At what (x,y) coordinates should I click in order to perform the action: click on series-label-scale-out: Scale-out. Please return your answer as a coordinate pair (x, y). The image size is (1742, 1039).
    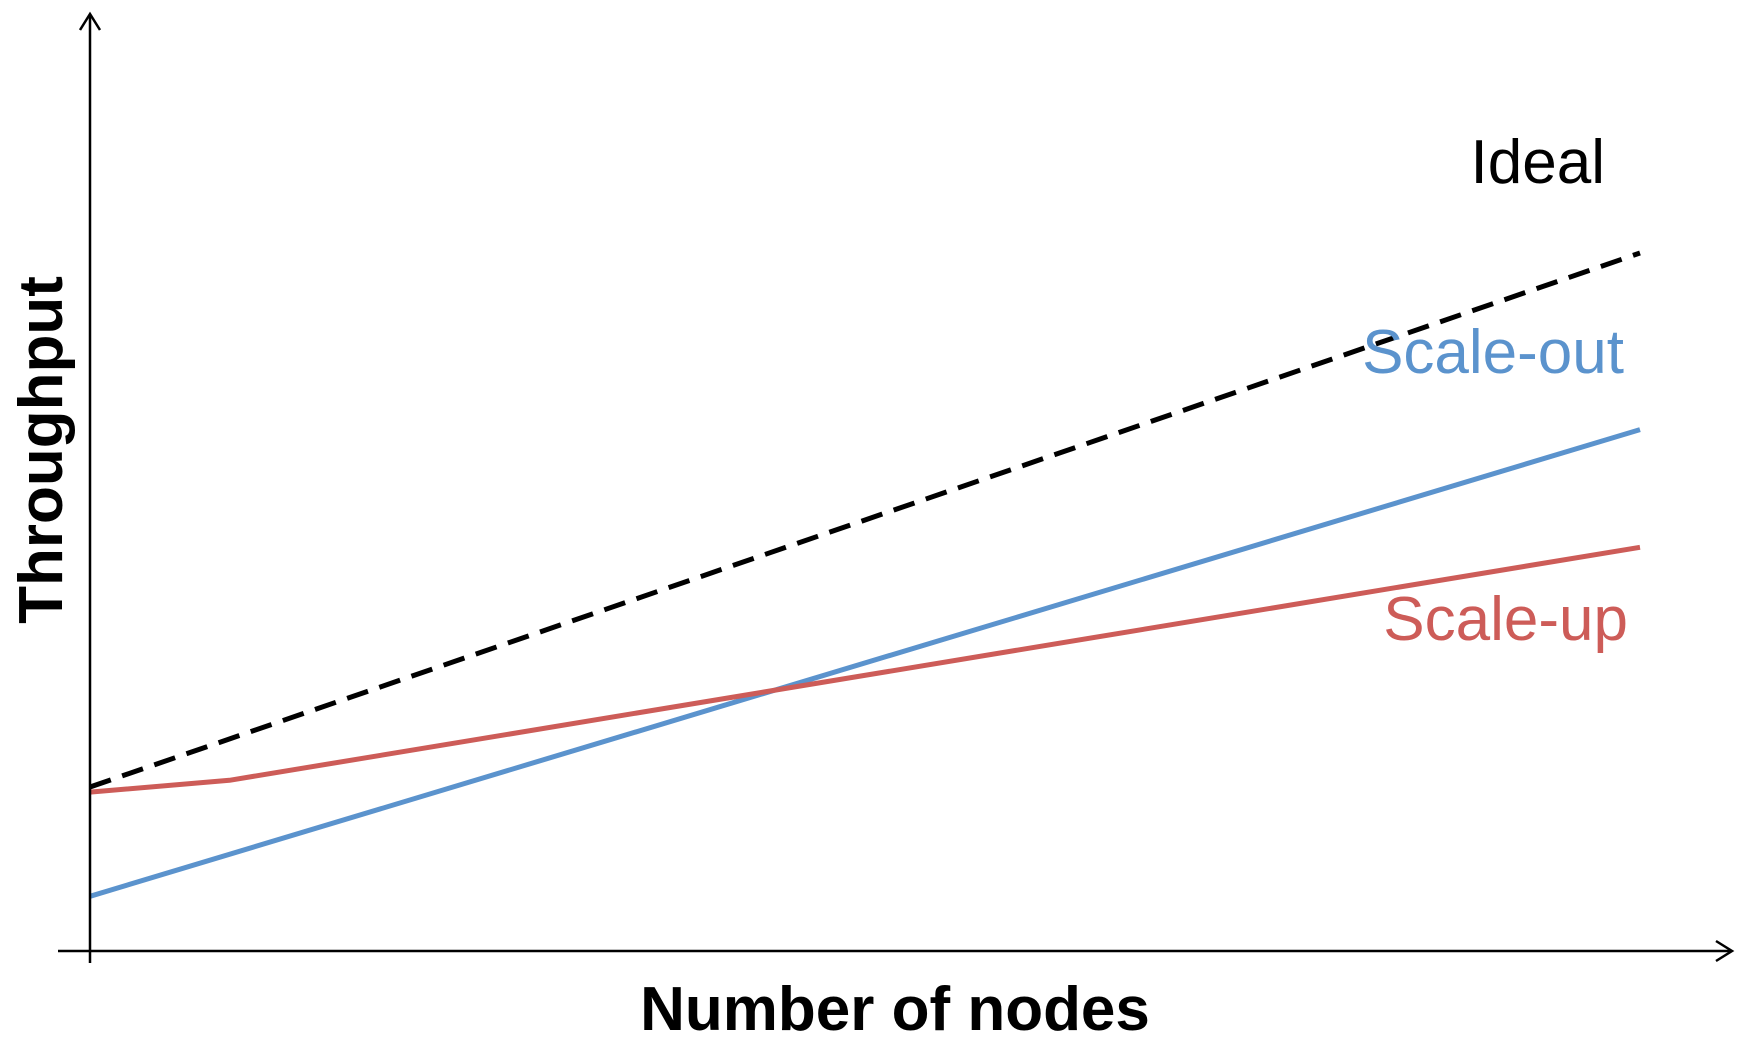
    Looking at the image, I should click on (1493, 352).